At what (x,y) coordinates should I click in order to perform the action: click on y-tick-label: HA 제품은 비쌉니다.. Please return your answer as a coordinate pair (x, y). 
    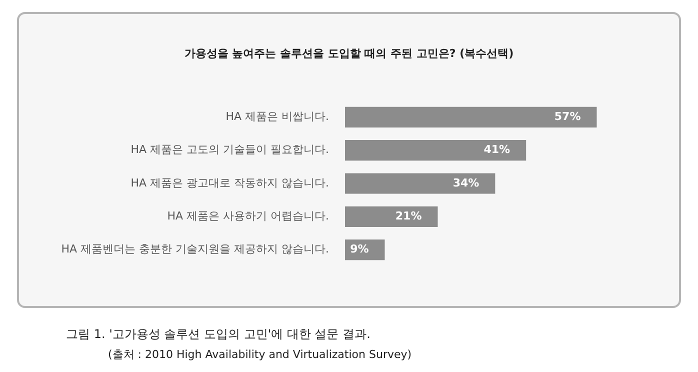
    Looking at the image, I should click on (277, 117).